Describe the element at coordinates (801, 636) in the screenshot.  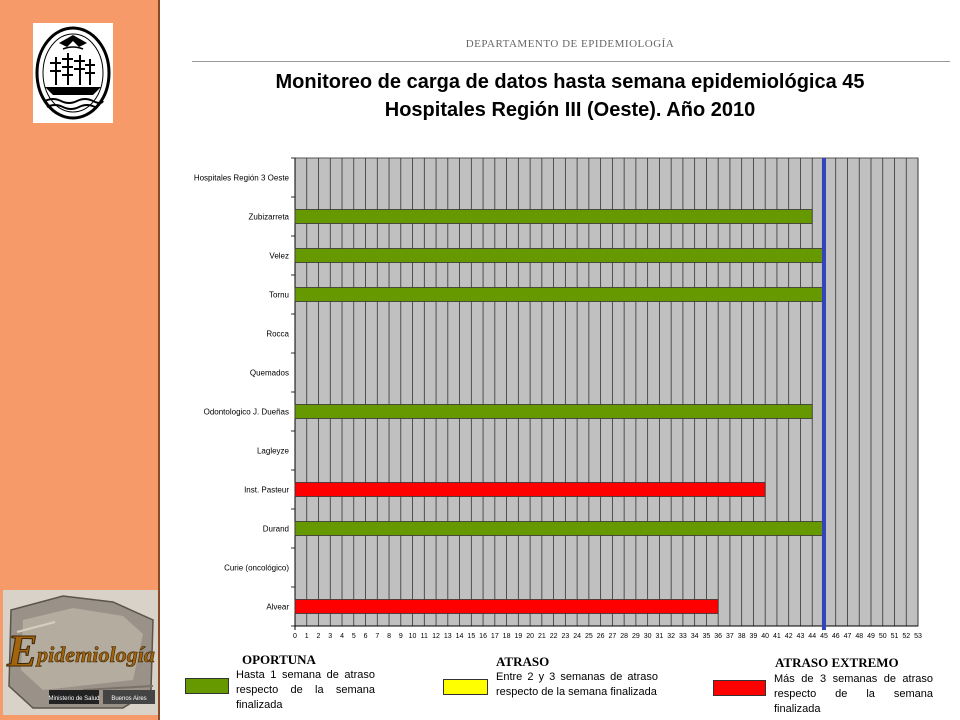
I see `x-tick-label: 43` at that location.